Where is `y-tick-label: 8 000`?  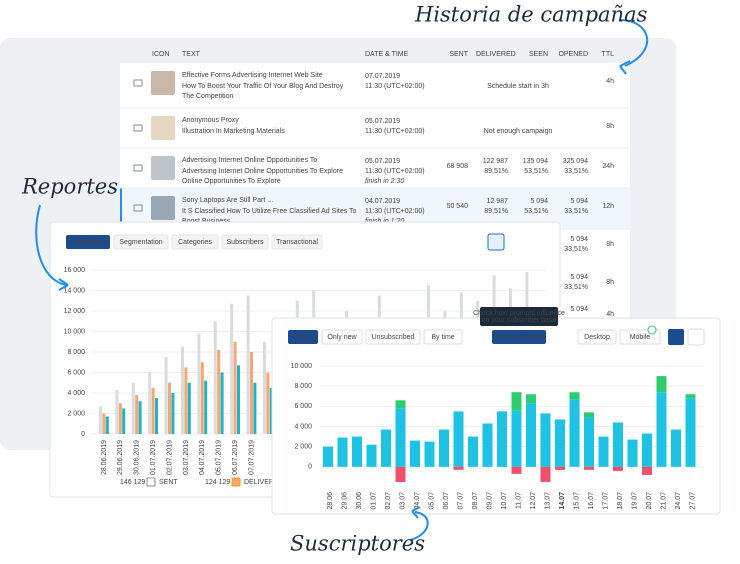
y-tick-label: 8 000 is located at coordinates (303, 386).